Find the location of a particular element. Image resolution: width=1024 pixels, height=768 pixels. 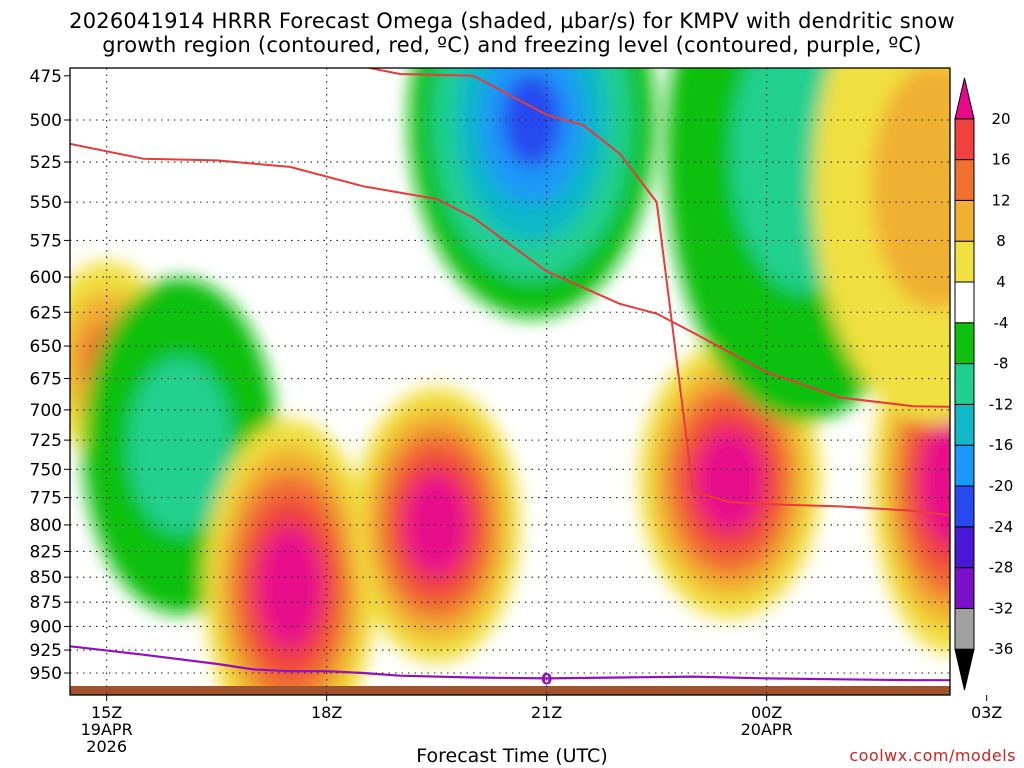

colorbar-label--32: -32 is located at coordinates (1001, 608).